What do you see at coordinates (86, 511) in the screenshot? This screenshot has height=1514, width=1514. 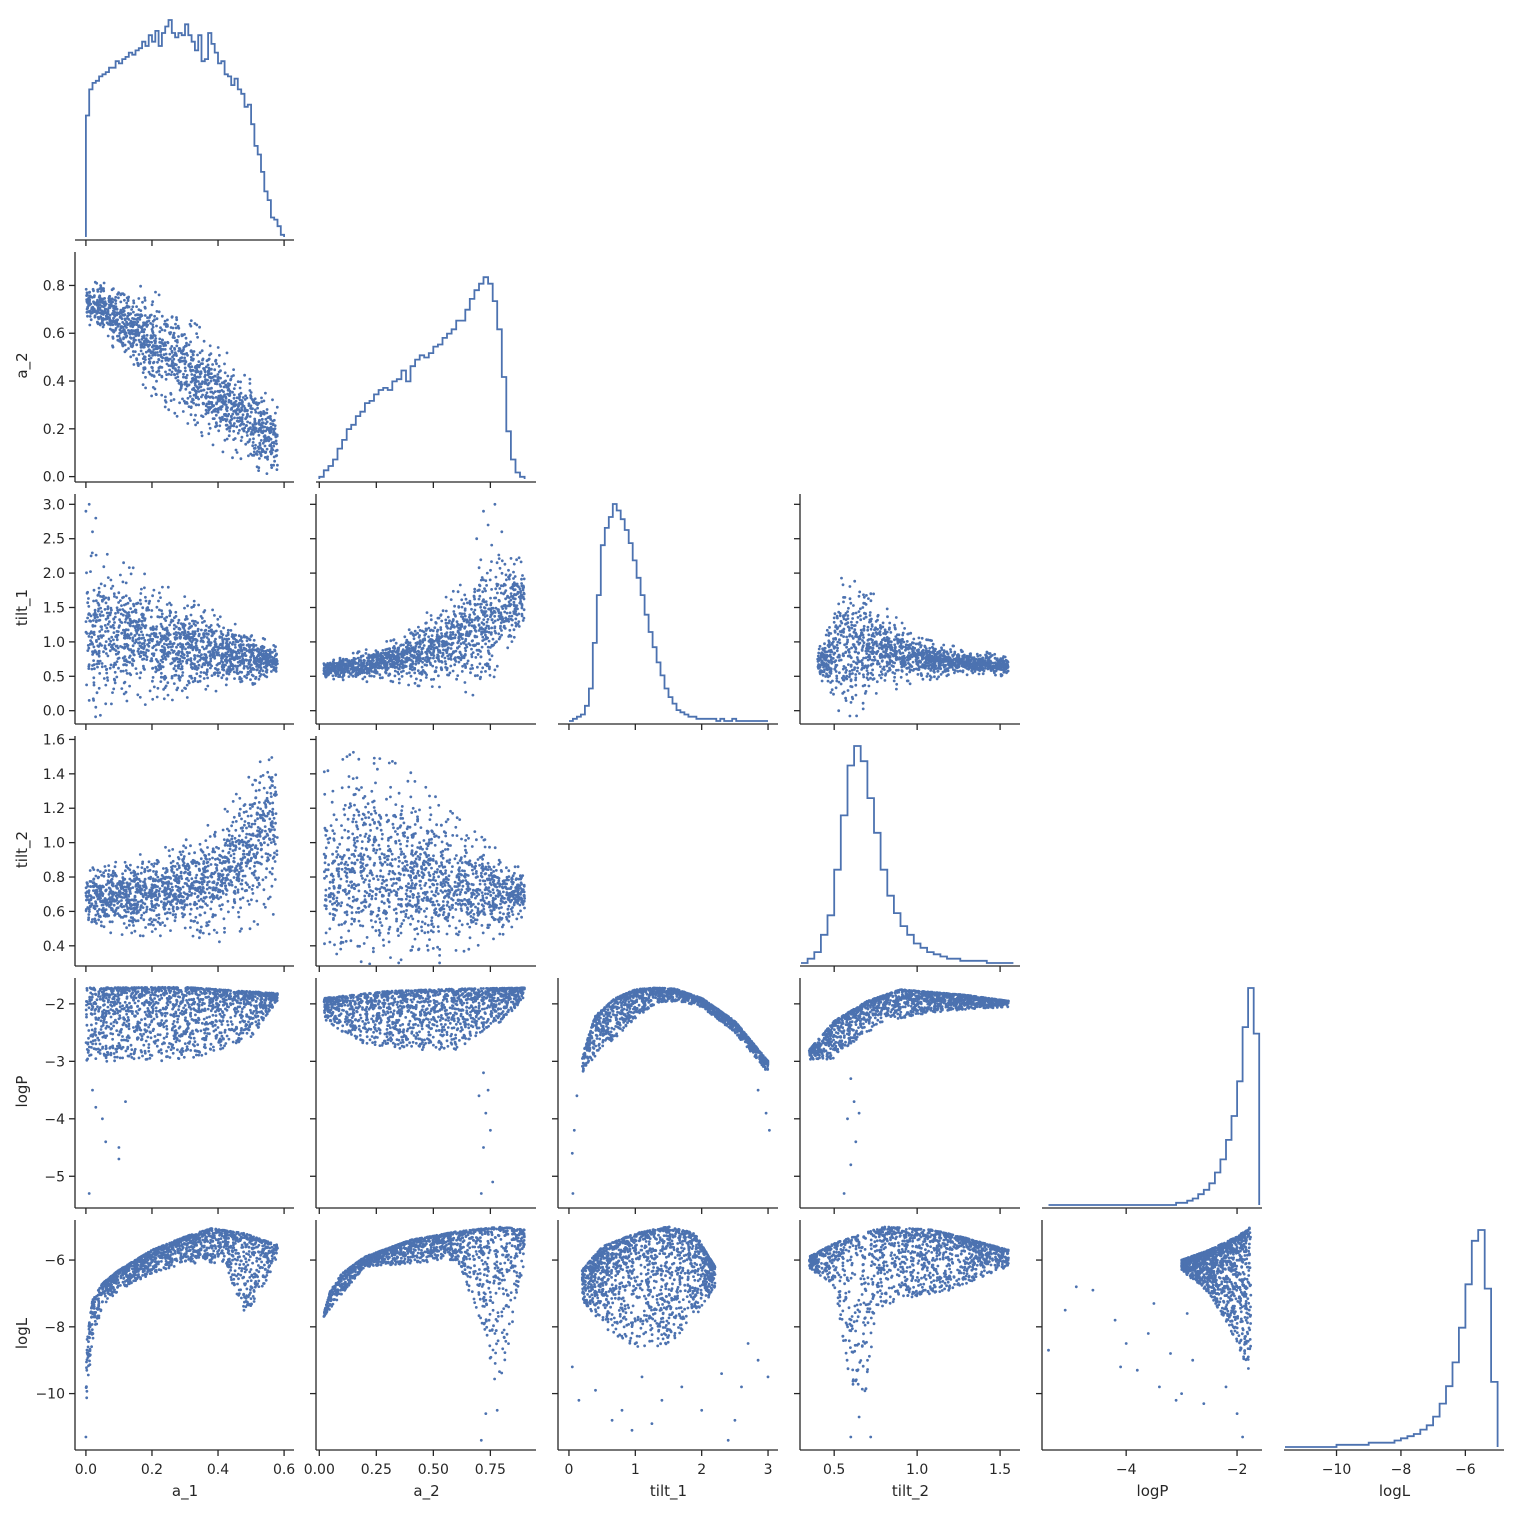 I see `scatter-outlier-point` at bounding box center [86, 511].